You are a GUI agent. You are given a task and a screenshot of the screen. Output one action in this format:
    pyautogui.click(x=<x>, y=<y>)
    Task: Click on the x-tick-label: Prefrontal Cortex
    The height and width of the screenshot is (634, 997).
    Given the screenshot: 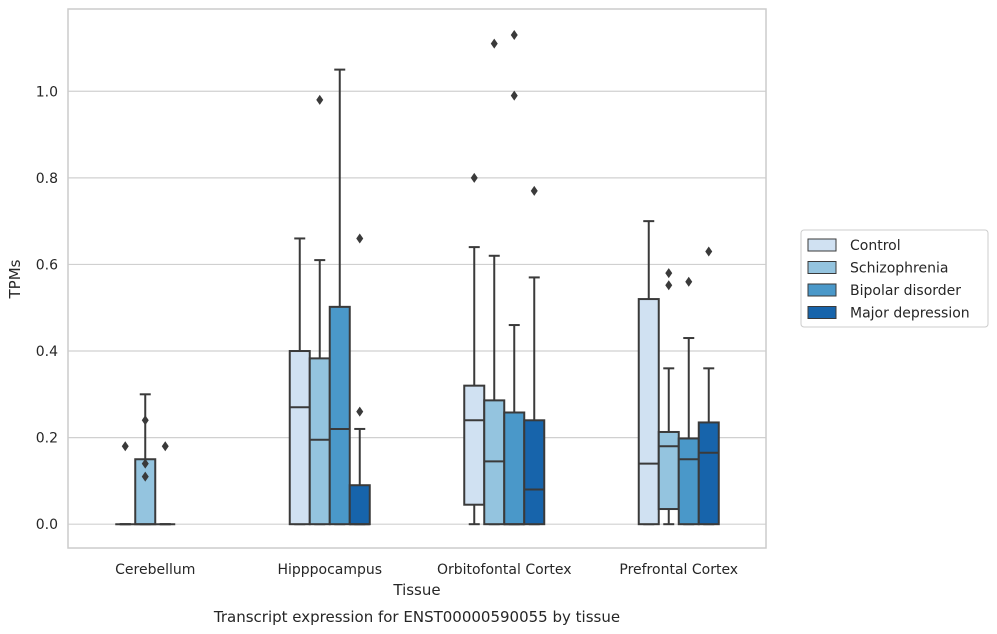 What is the action you would take?
    pyautogui.click(x=678, y=570)
    